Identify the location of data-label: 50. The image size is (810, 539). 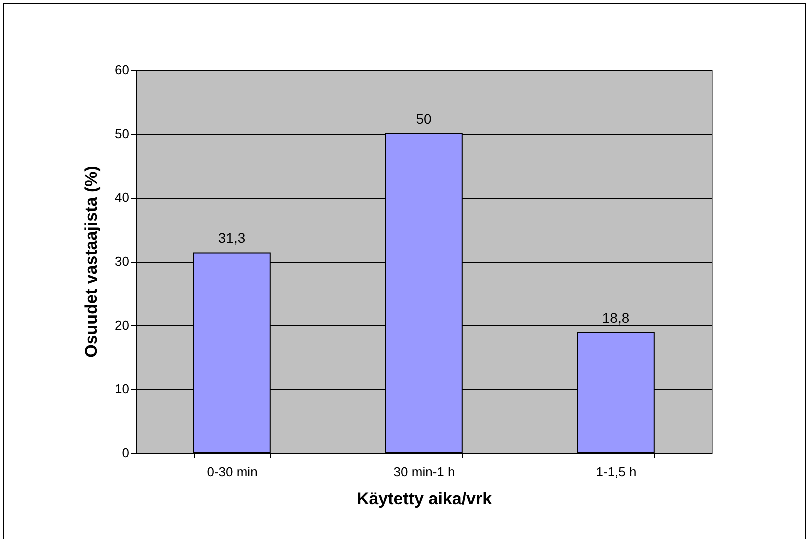
(424, 118).